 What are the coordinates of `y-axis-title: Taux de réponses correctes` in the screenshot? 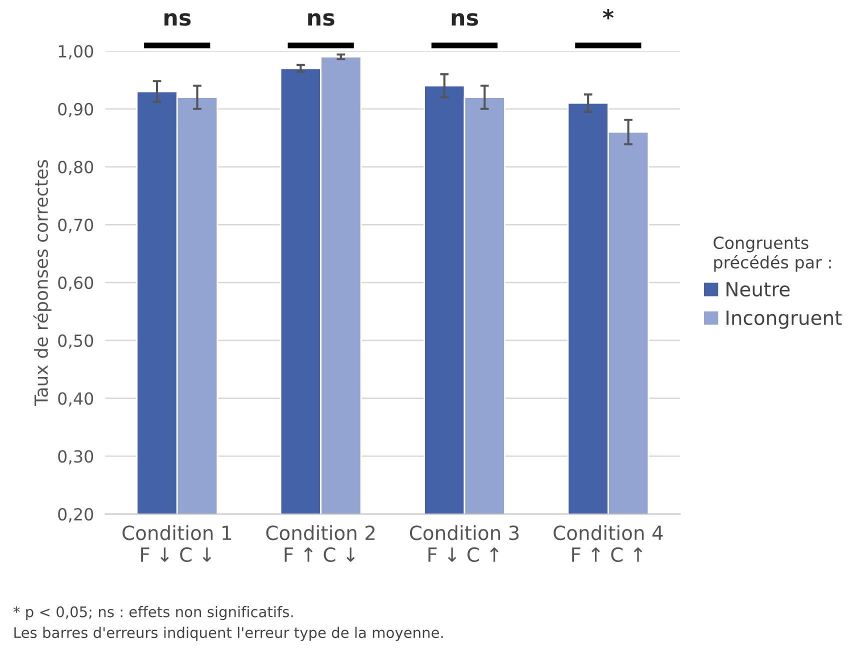 It's located at (42, 283).